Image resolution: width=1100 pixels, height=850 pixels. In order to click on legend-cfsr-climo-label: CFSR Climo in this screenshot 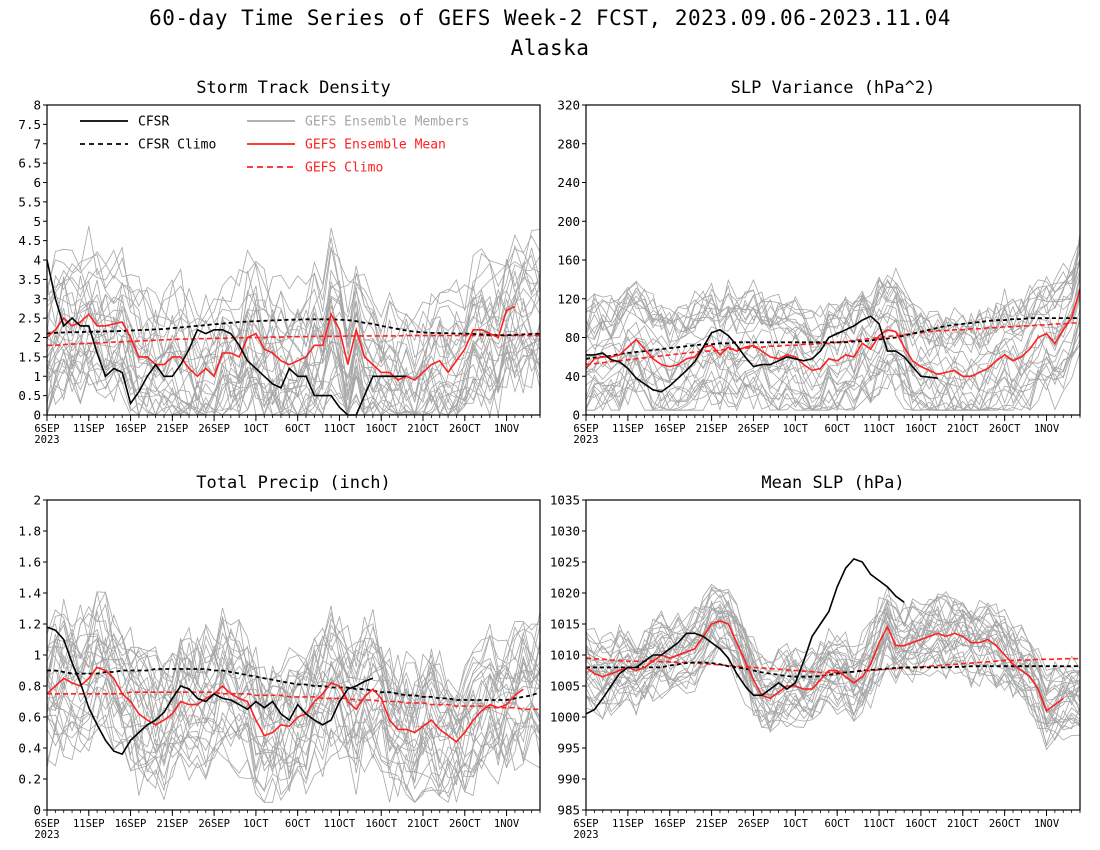, I will do `click(177, 145)`.